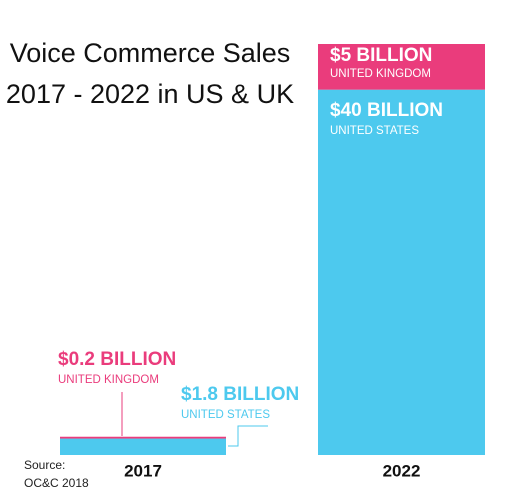 Image resolution: width=521 pixels, height=504 pixels. Describe the element at coordinates (44, 465) in the screenshot. I see `source: Source:` at that location.